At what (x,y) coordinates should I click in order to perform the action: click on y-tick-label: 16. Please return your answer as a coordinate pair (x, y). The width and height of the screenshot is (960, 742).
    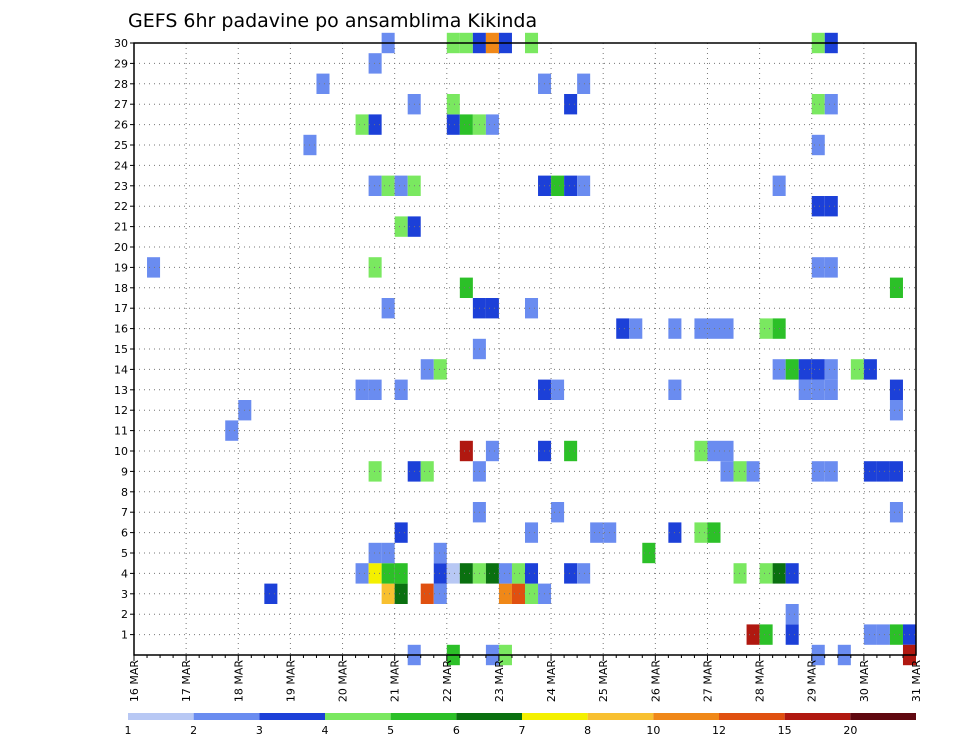
    Looking at the image, I should click on (121, 329).